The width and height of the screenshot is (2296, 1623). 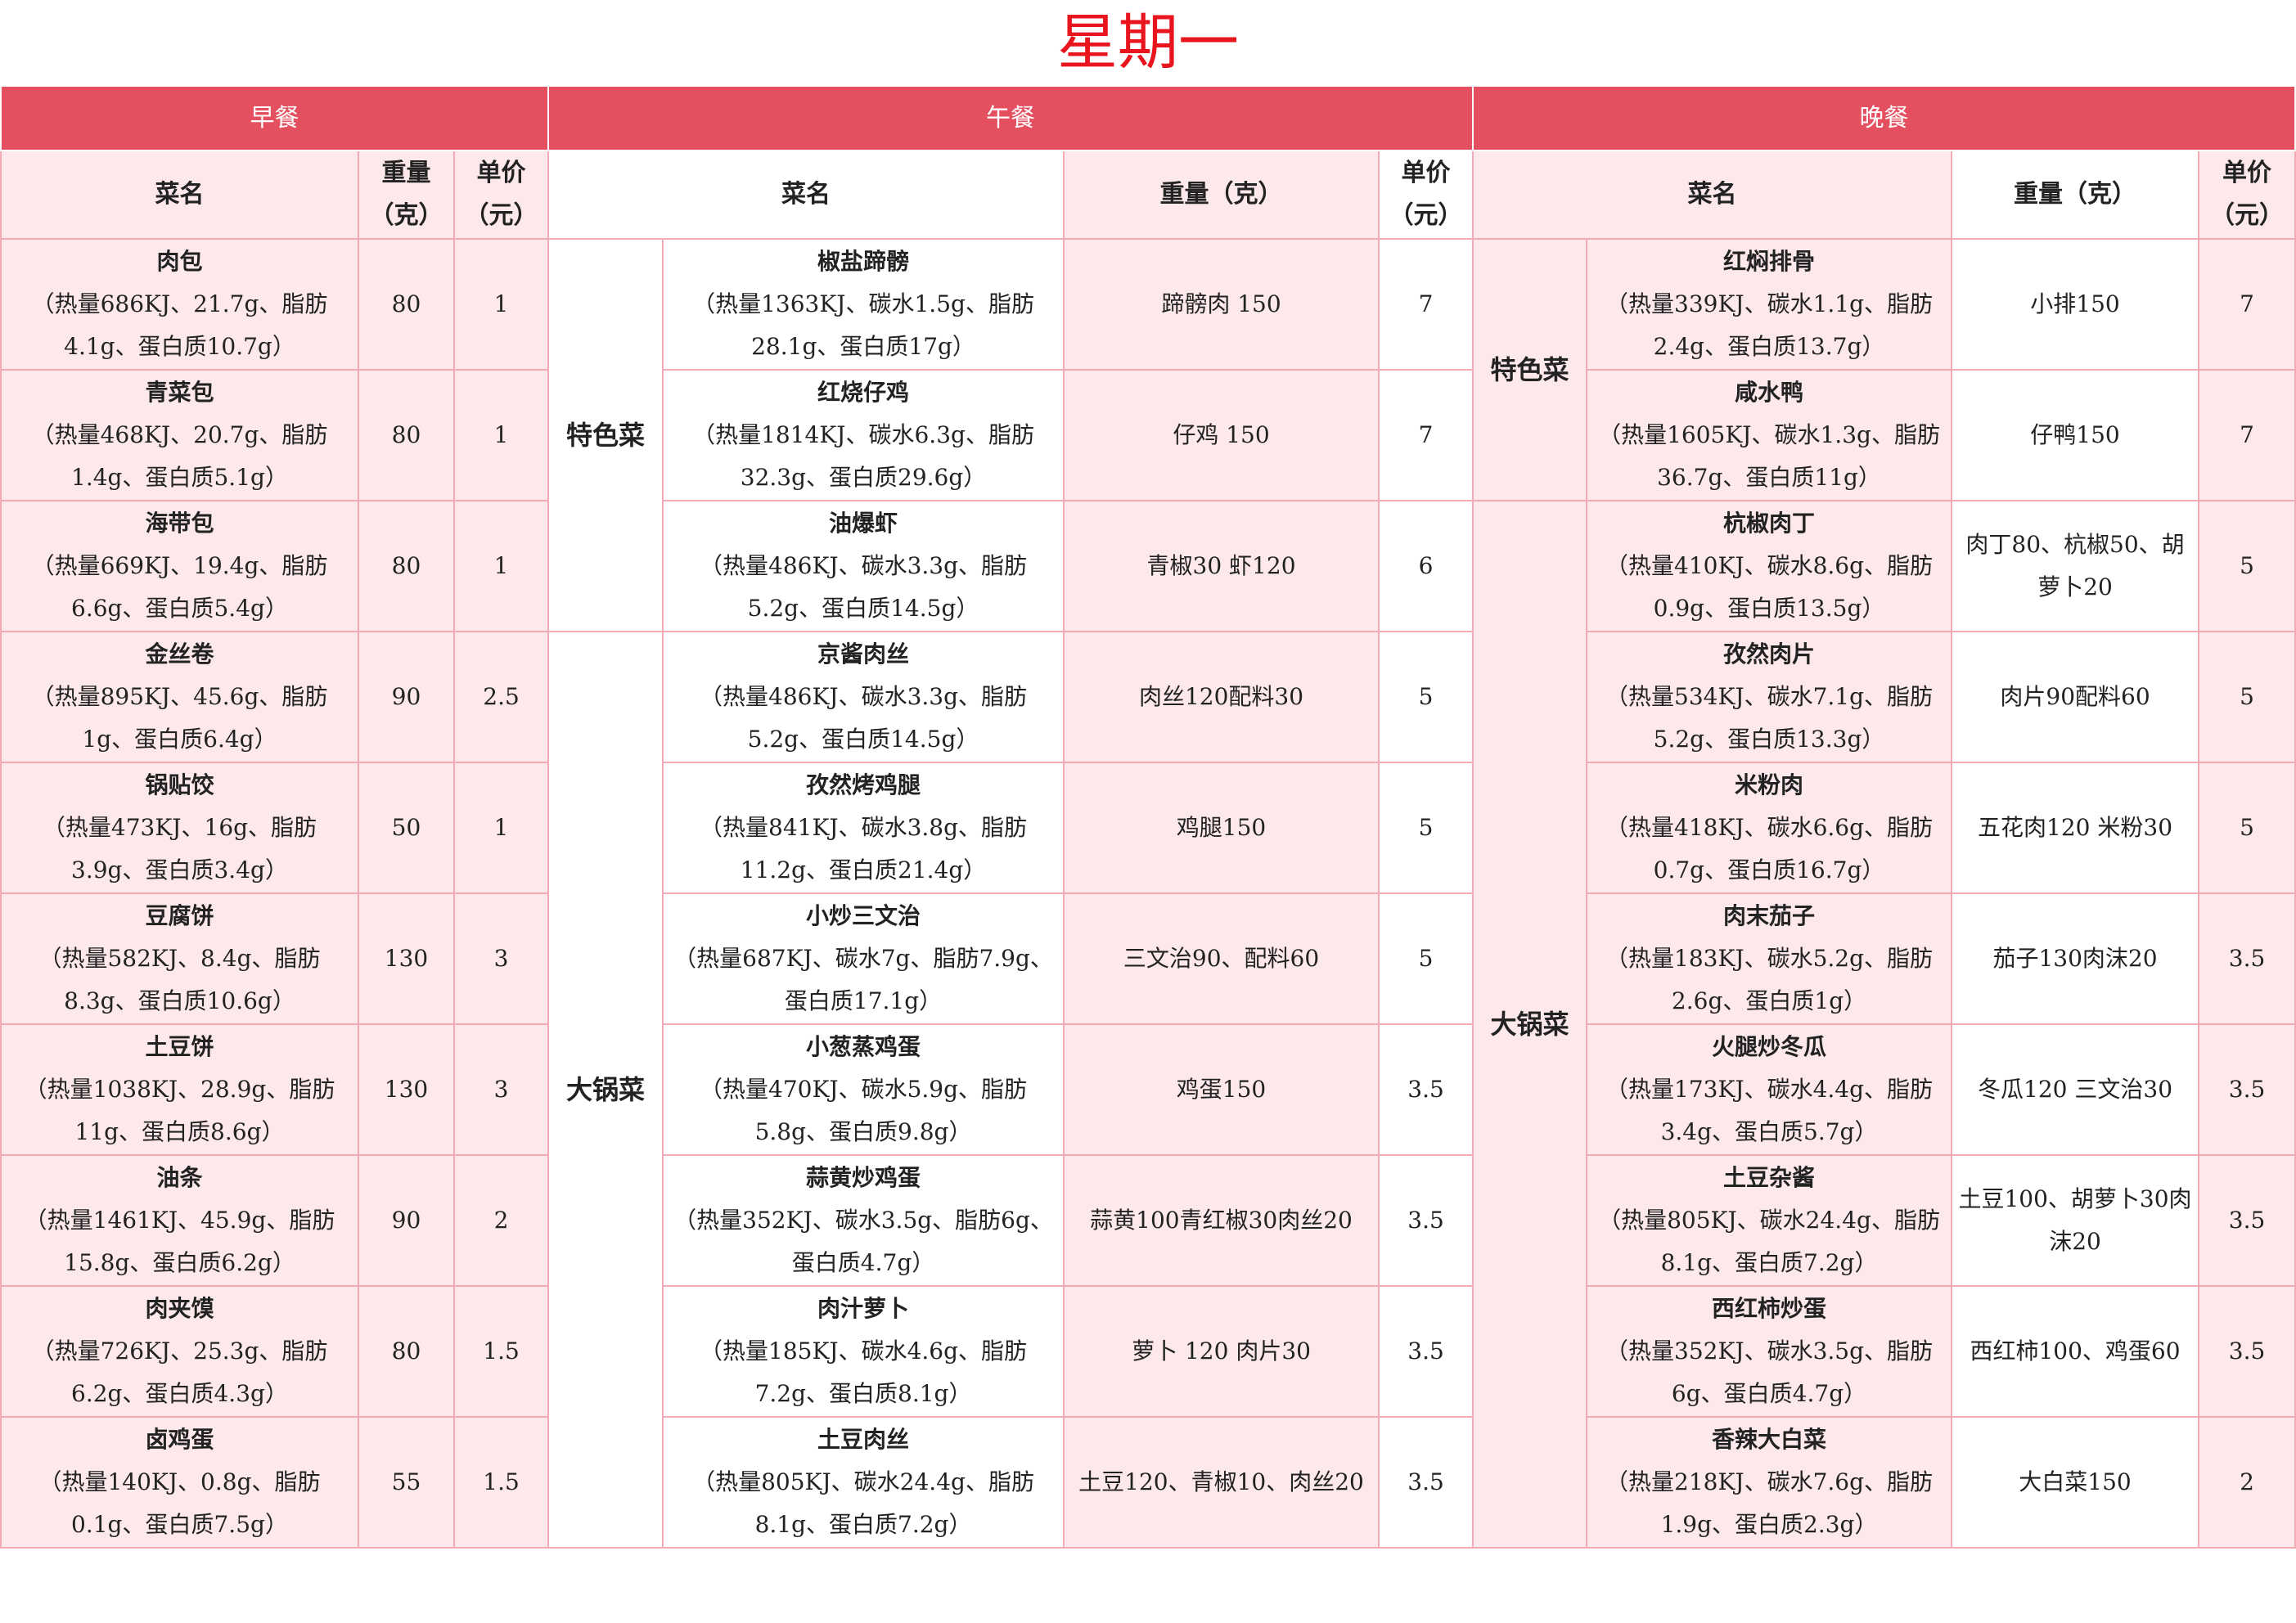 What do you see at coordinates (179, 523) in the screenshot?
I see `dish-name: 海带包` at bounding box center [179, 523].